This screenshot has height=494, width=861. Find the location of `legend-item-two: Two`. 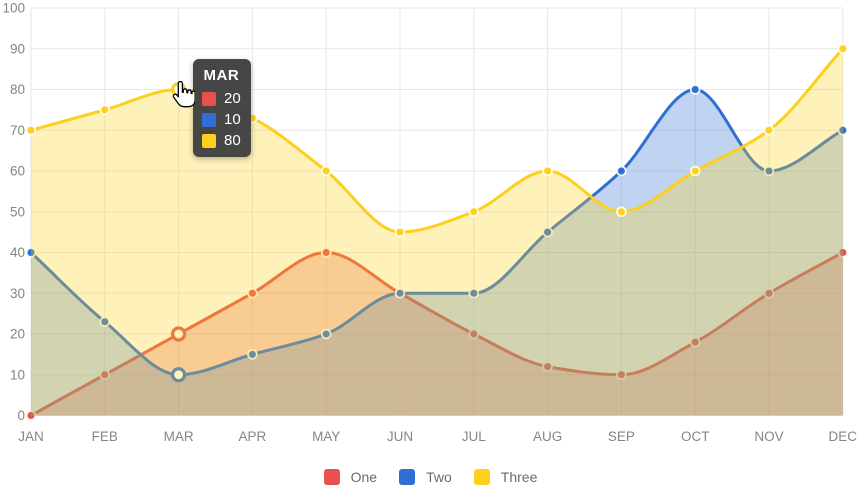

legend-item-two: Two is located at coordinates (425, 477).